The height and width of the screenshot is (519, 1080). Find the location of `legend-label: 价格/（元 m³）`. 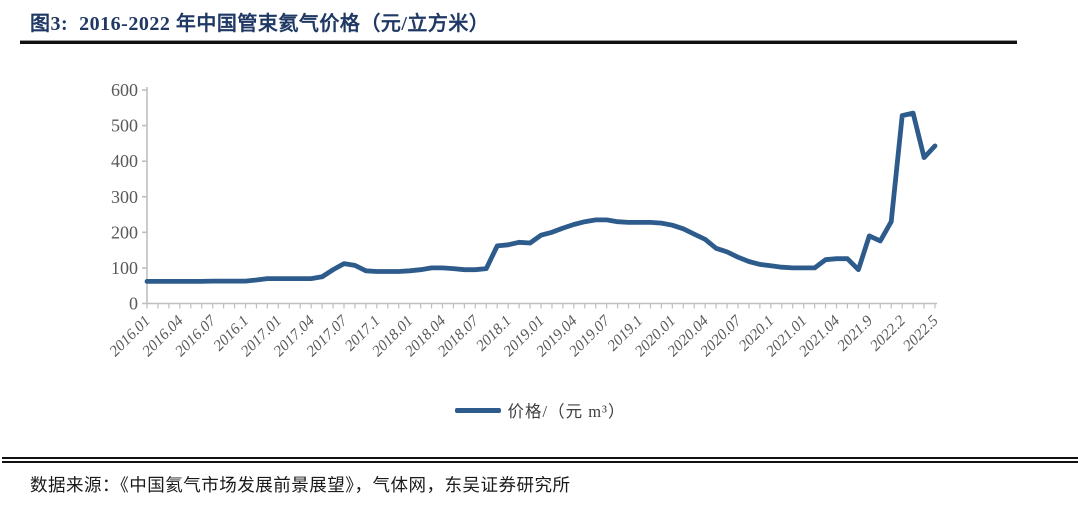

legend-label: 价格/（元 m³） is located at coordinates (566, 411).